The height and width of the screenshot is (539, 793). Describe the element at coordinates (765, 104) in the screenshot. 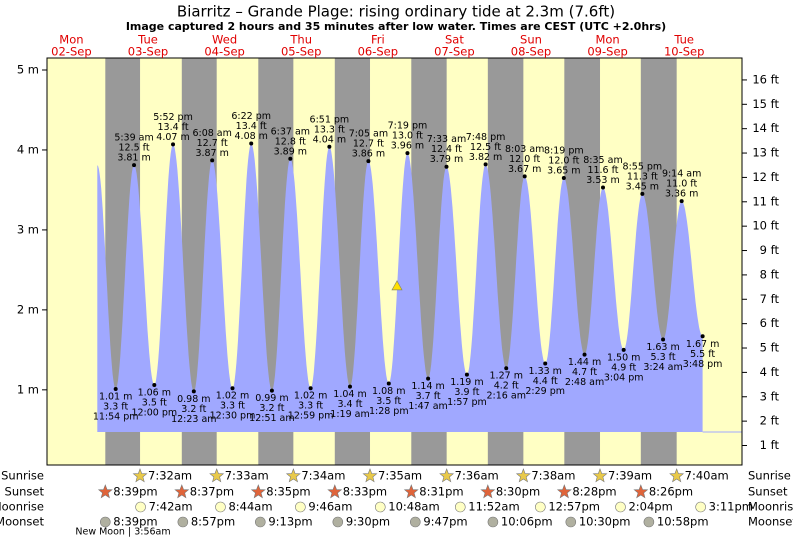

I see `y2-tick-label: 15 ft` at that location.